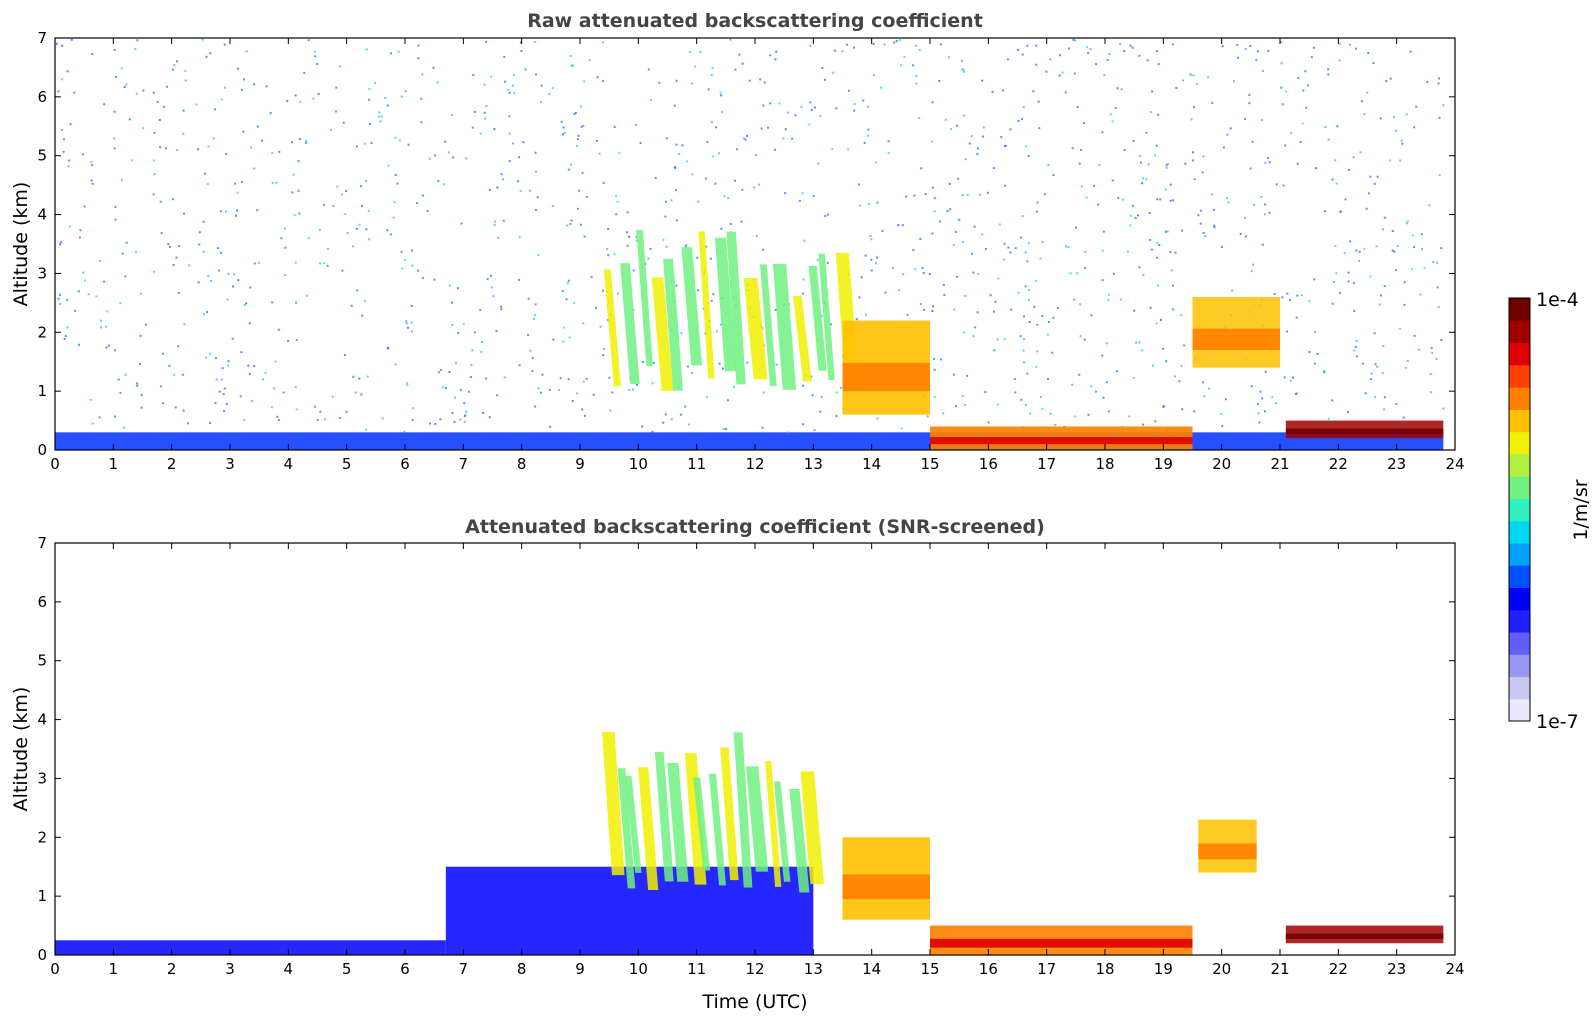  Describe the element at coordinates (754, 1002) in the screenshot. I see `x-axis-label: Time (UTC)` at that location.